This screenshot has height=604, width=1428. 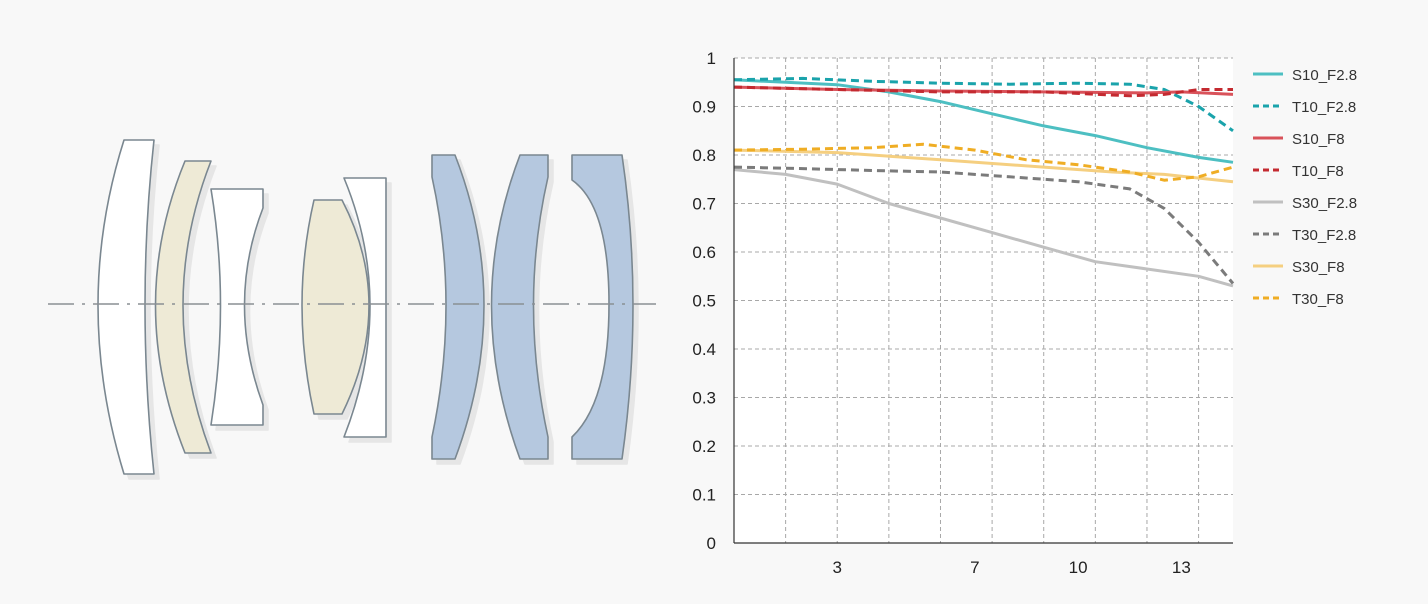 I want to click on y-tick-label: 0.6, so click(x=704, y=252).